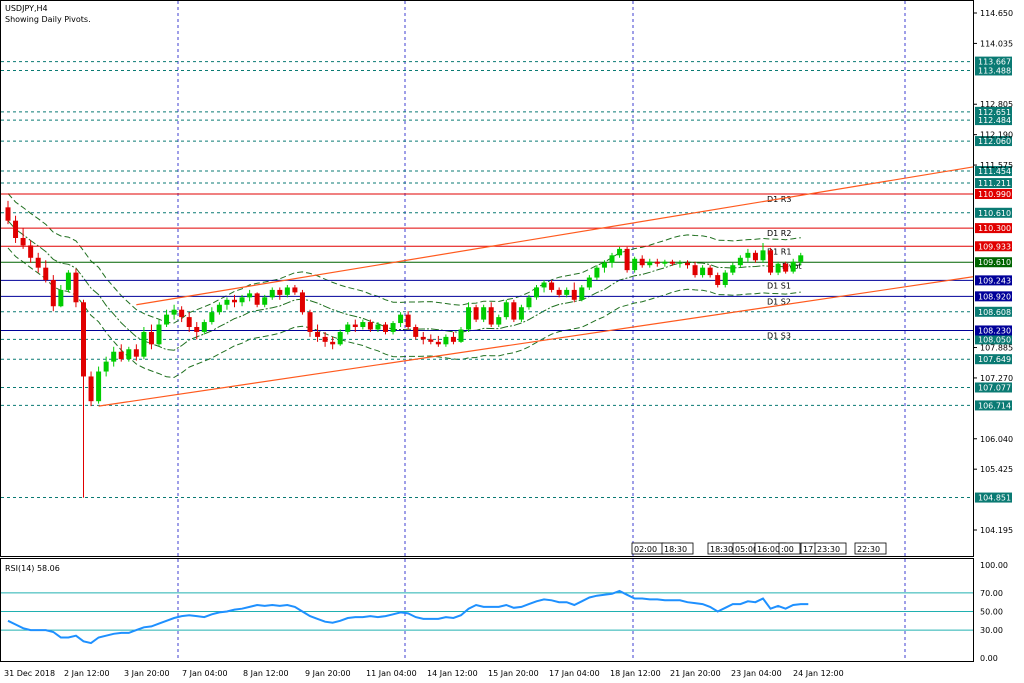 This screenshot has height=683, width=1024. What do you see at coordinates (996, 348) in the screenshot?
I see `y-tick-label: 107.885` at bounding box center [996, 348].